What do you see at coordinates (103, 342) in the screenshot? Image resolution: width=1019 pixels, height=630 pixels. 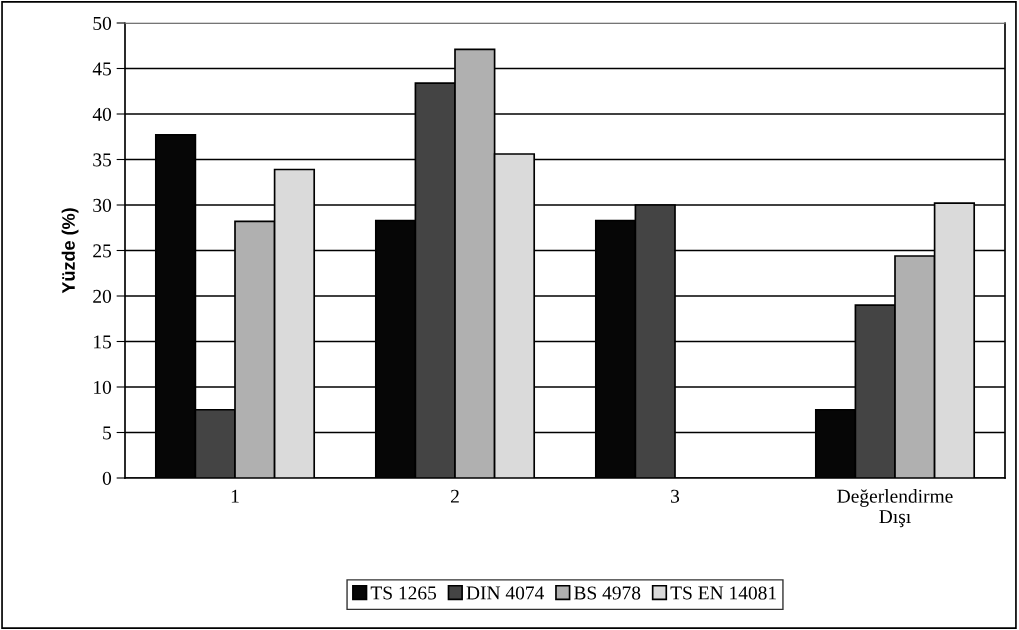 I see `y-tick-label: 15` at bounding box center [103, 342].